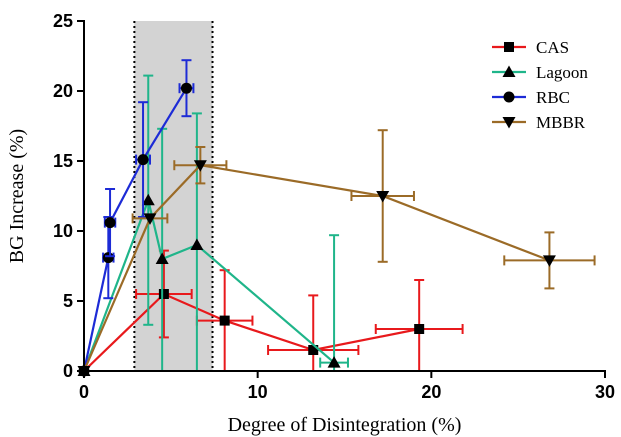 Image resolution: width=621 pixels, height=437 pixels. What do you see at coordinates (63, 21) in the screenshot?
I see `y-tick-label: 25` at bounding box center [63, 21].